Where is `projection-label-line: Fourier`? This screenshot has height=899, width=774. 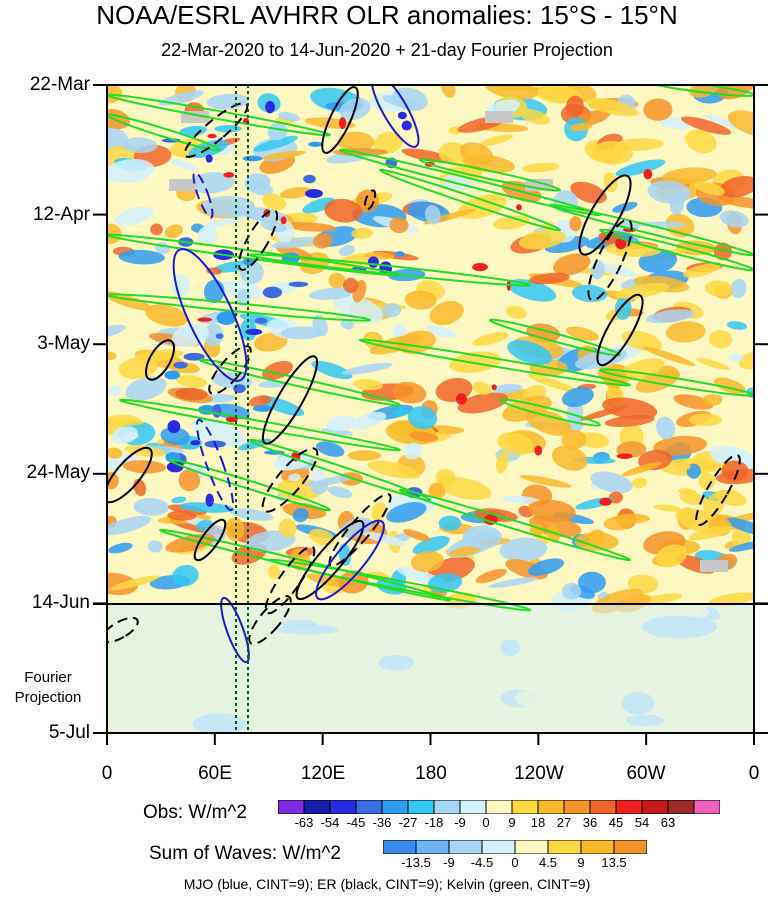
projection-label-line: Fourier is located at coordinates (48, 677).